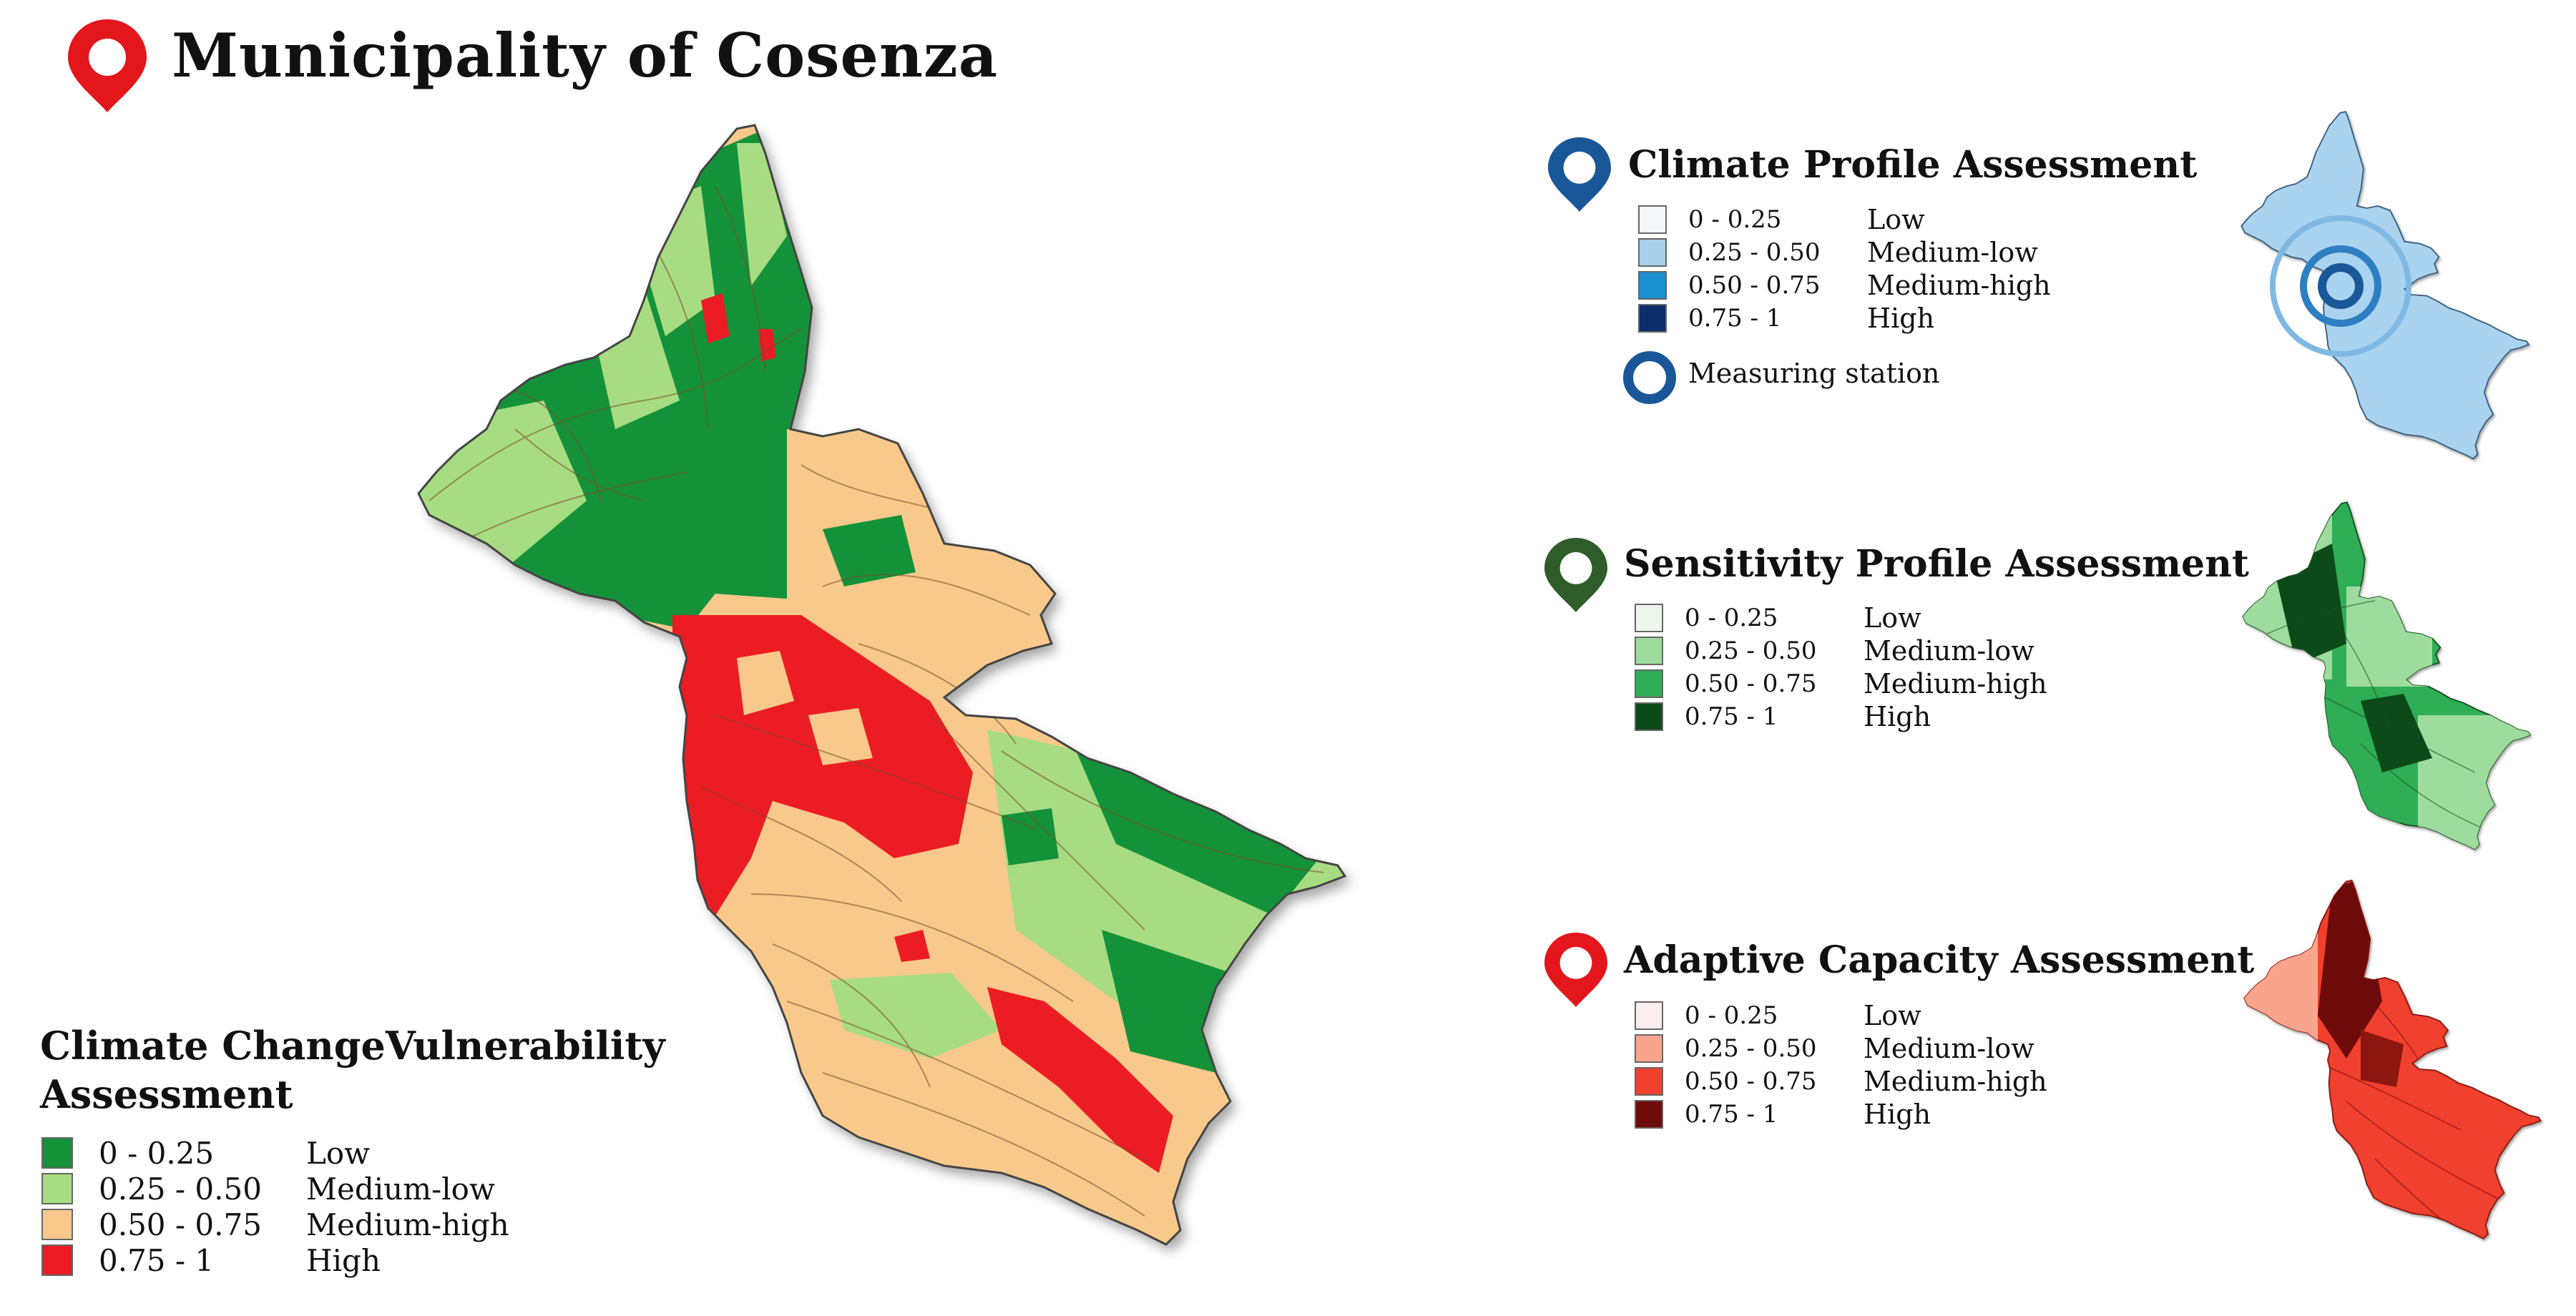 This screenshot has width=2576, height=1316. What do you see at coordinates (1576, 575) in the screenshot?
I see `sensitivity-location-pin-icon` at bounding box center [1576, 575].